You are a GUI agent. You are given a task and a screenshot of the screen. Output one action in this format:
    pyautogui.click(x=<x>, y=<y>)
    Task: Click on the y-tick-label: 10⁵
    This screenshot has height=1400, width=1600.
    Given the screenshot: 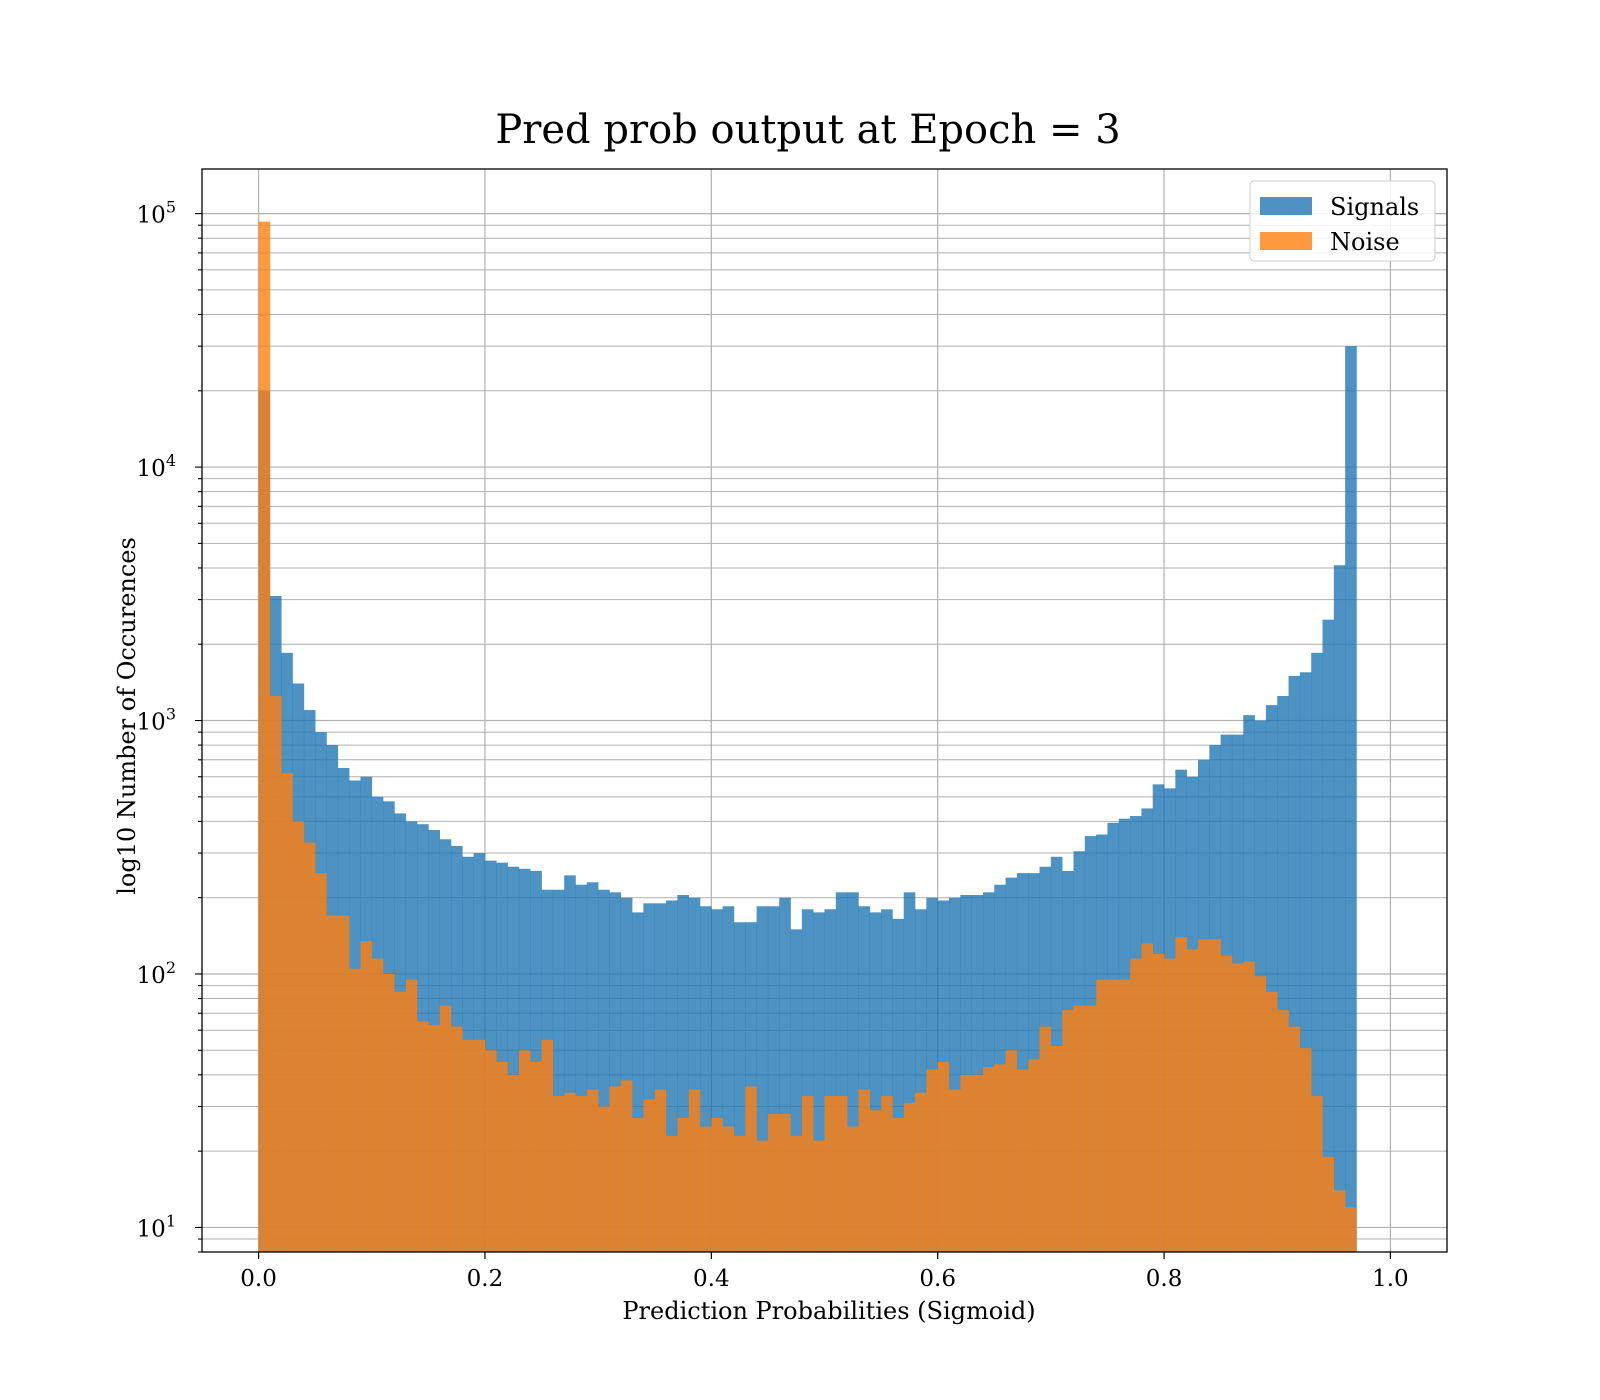 What is the action you would take?
    pyautogui.click(x=156, y=213)
    